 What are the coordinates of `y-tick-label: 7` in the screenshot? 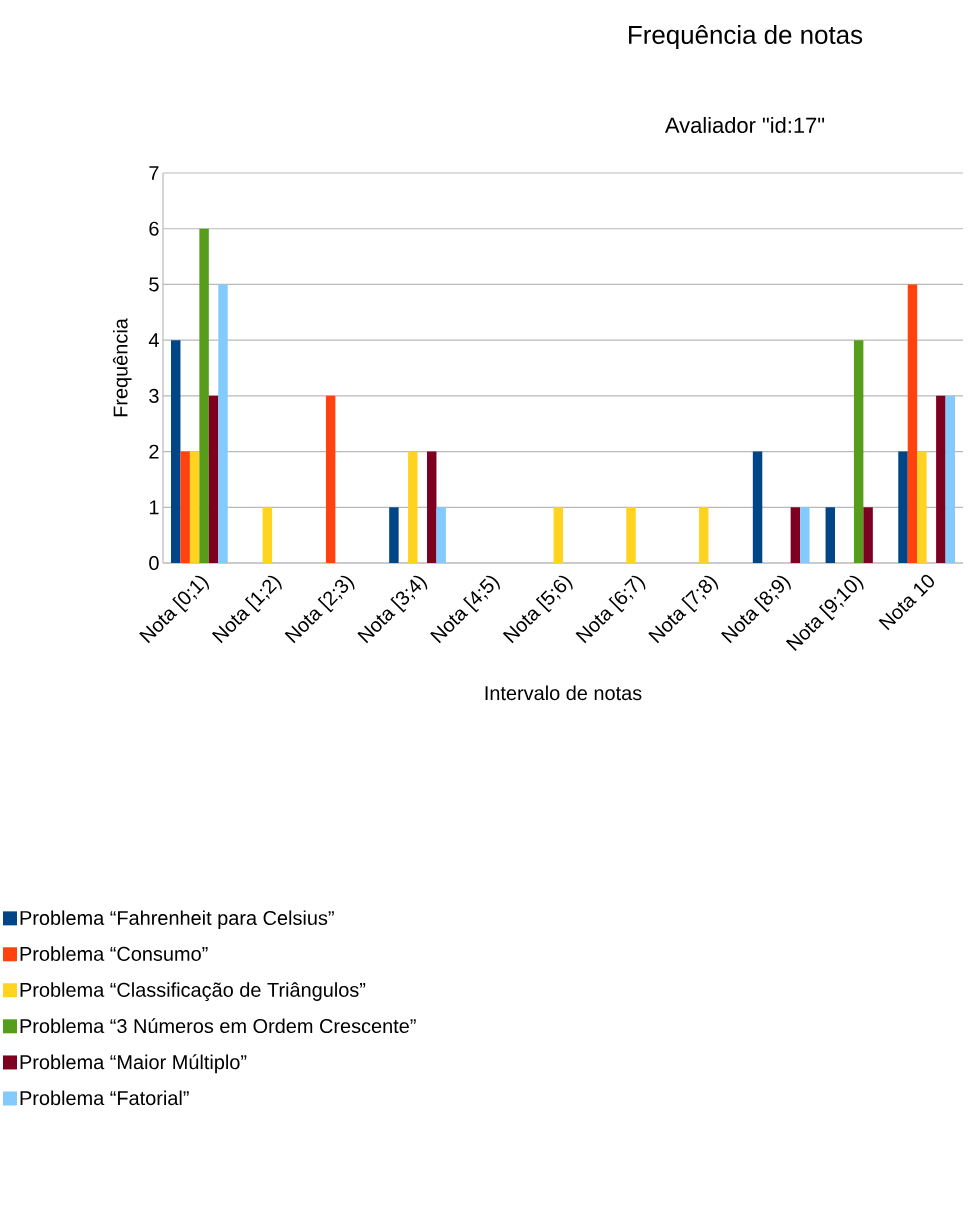 It's located at (154, 173).